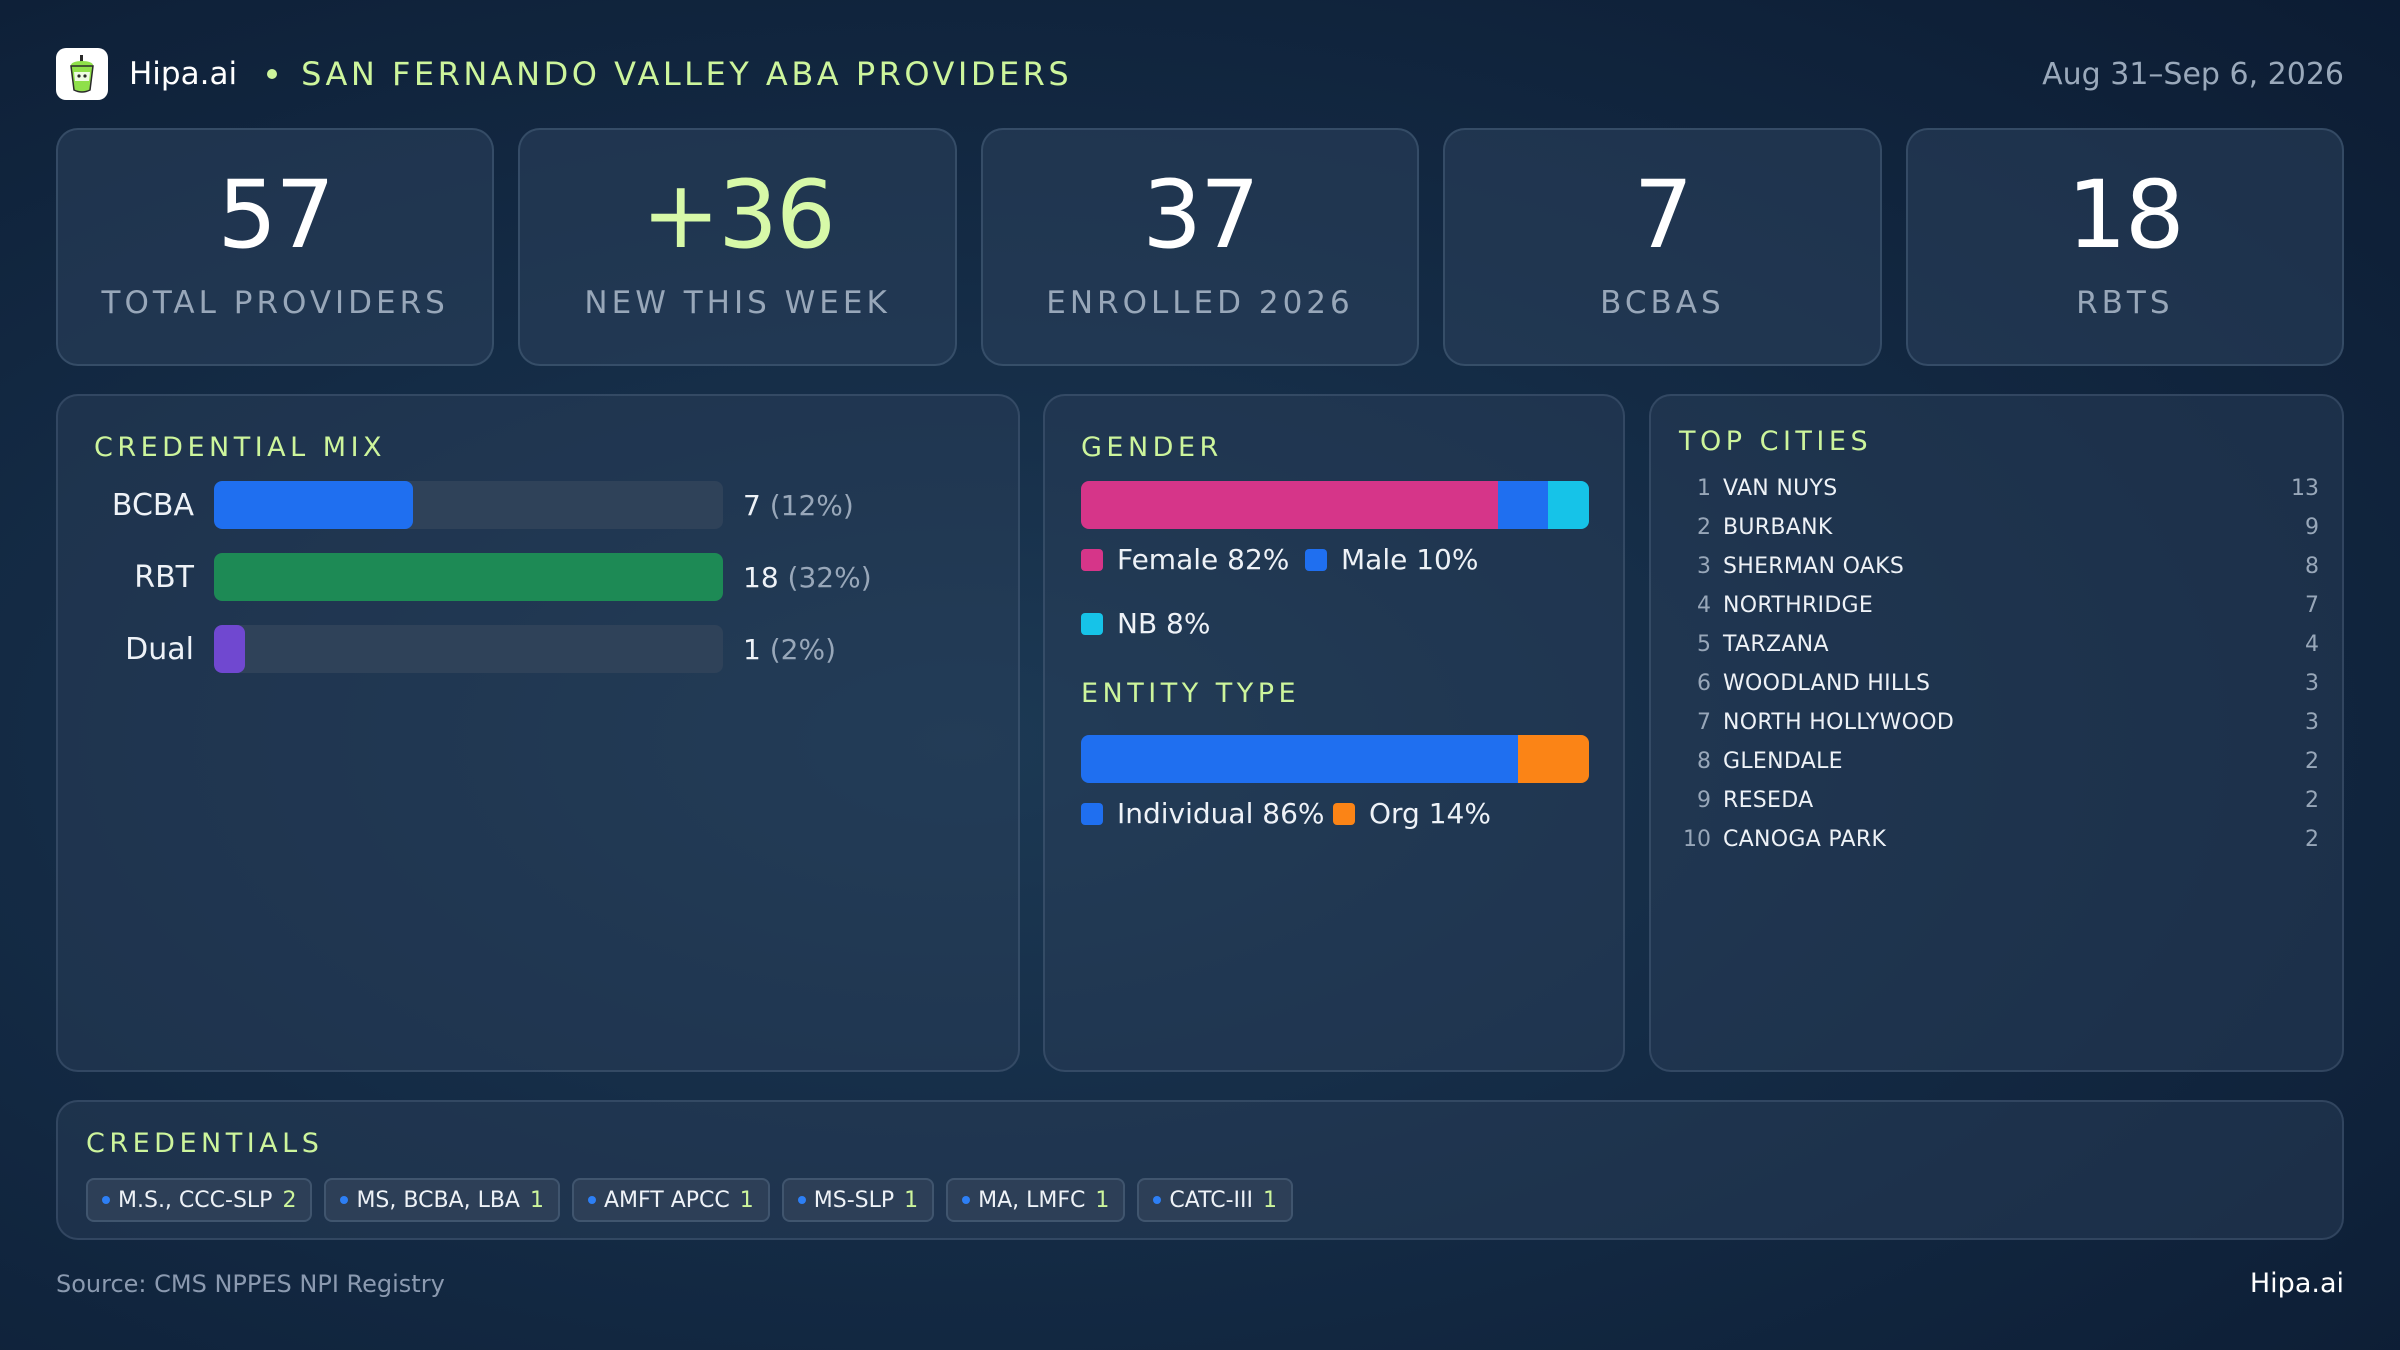 The height and width of the screenshot is (1350, 2400). I want to click on credential-row-dual: Dual 1 (2%), so click(447, 649).